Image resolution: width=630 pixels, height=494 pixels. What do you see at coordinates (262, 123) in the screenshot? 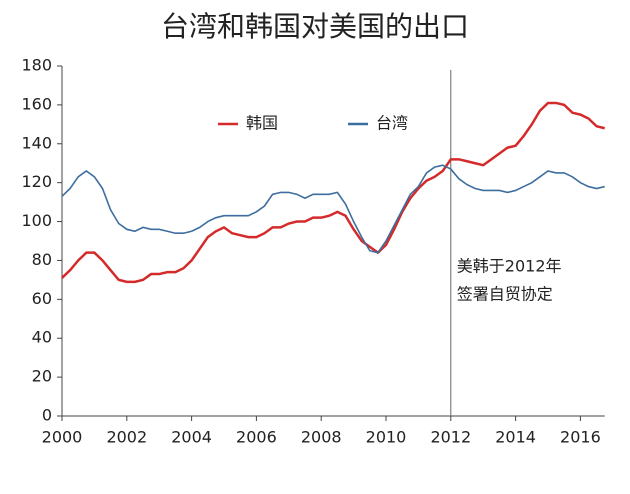
I see `legend-label: 韩国` at bounding box center [262, 123].